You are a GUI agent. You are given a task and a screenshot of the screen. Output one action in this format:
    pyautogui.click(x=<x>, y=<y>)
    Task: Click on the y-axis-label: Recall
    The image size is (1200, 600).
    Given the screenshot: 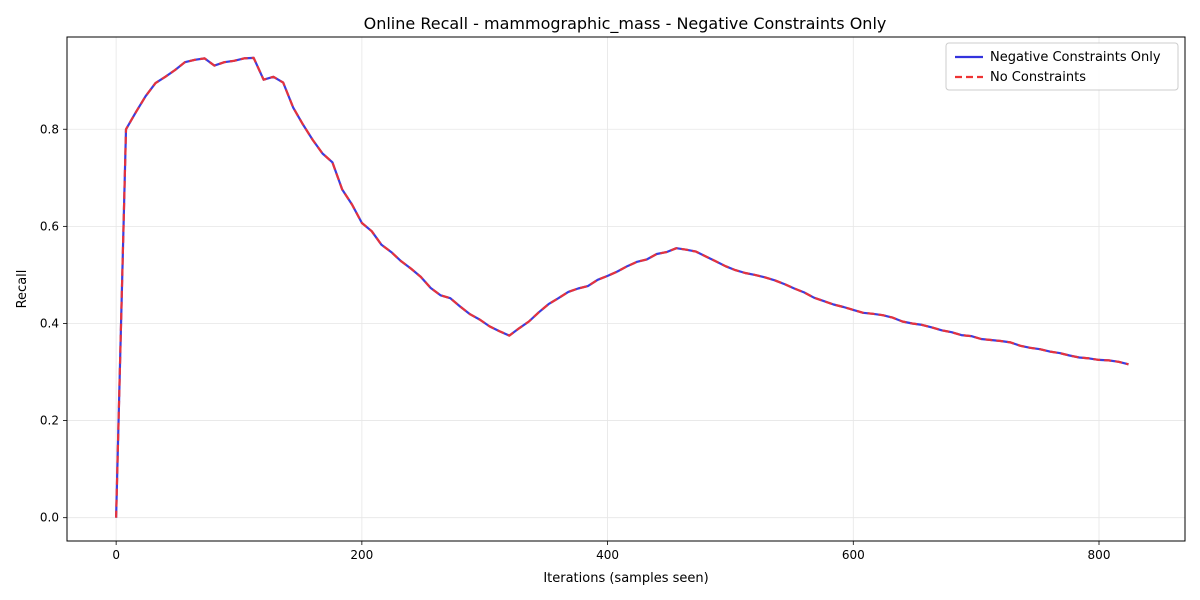 What is the action you would take?
    pyautogui.click(x=22, y=289)
    